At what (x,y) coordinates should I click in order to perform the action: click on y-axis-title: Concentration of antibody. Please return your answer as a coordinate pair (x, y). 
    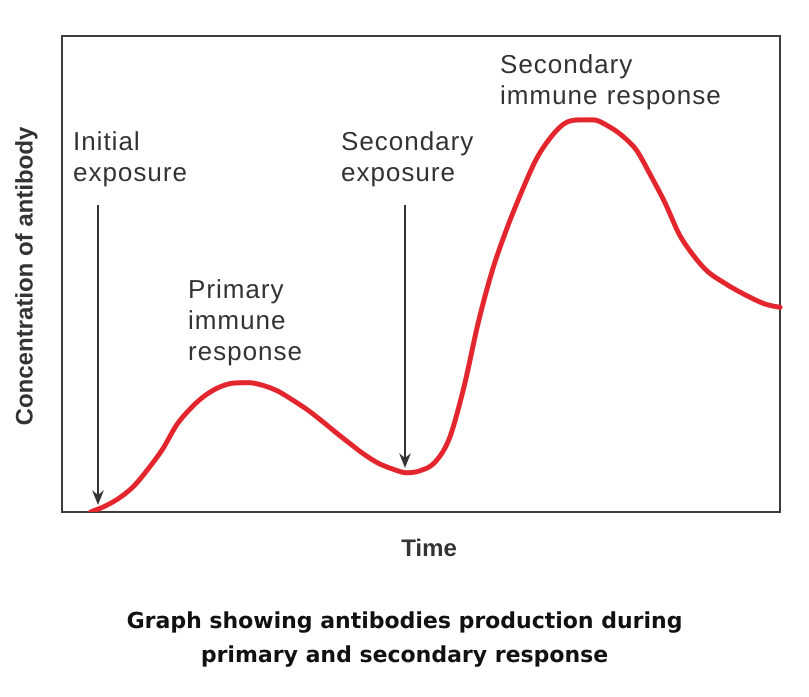
    Looking at the image, I should click on (25, 276).